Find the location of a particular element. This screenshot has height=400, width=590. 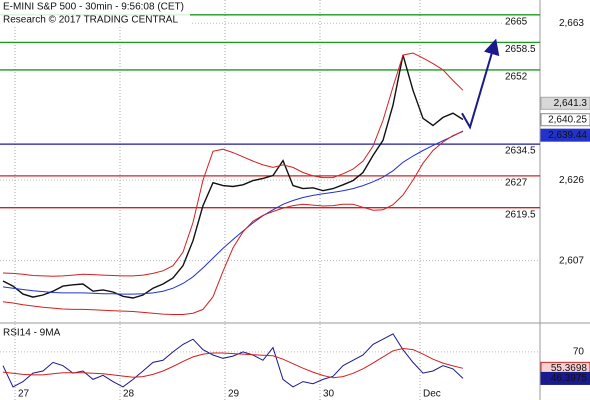

level-label: 2627 is located at coordinates (516, 183).